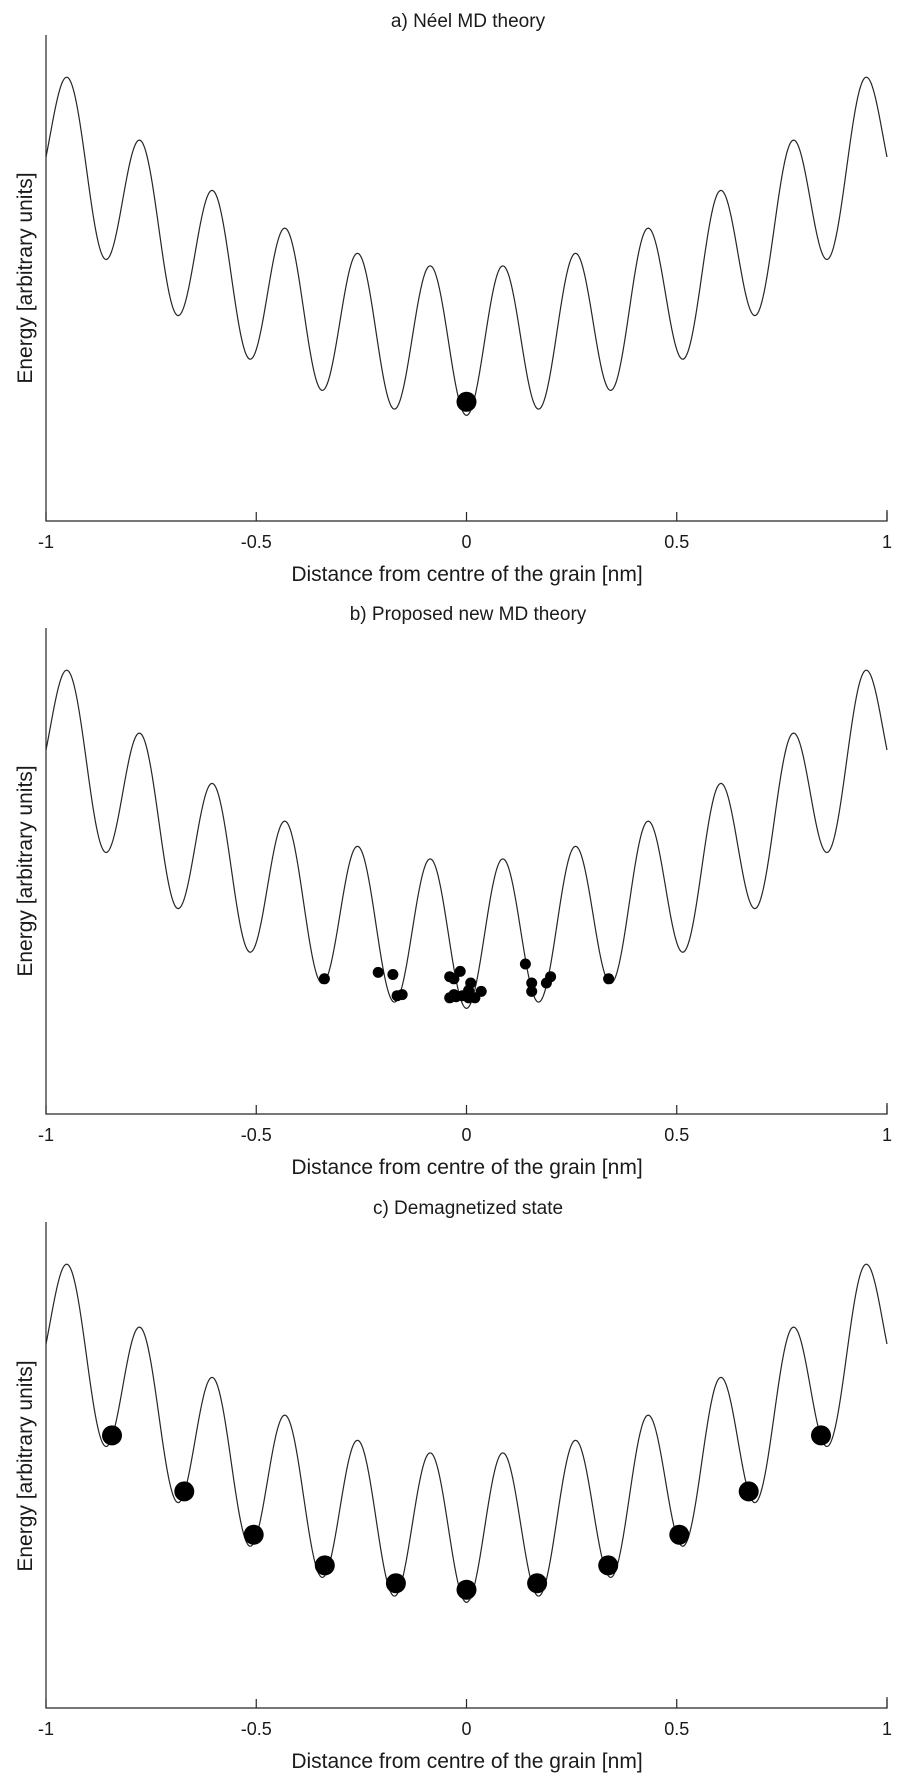 The width and height of the screenshot is (923, 1780). Describe the element at coordinates (468, 21) in the screenshot. I see `panel-title: a) Néel MD theory` at that location.